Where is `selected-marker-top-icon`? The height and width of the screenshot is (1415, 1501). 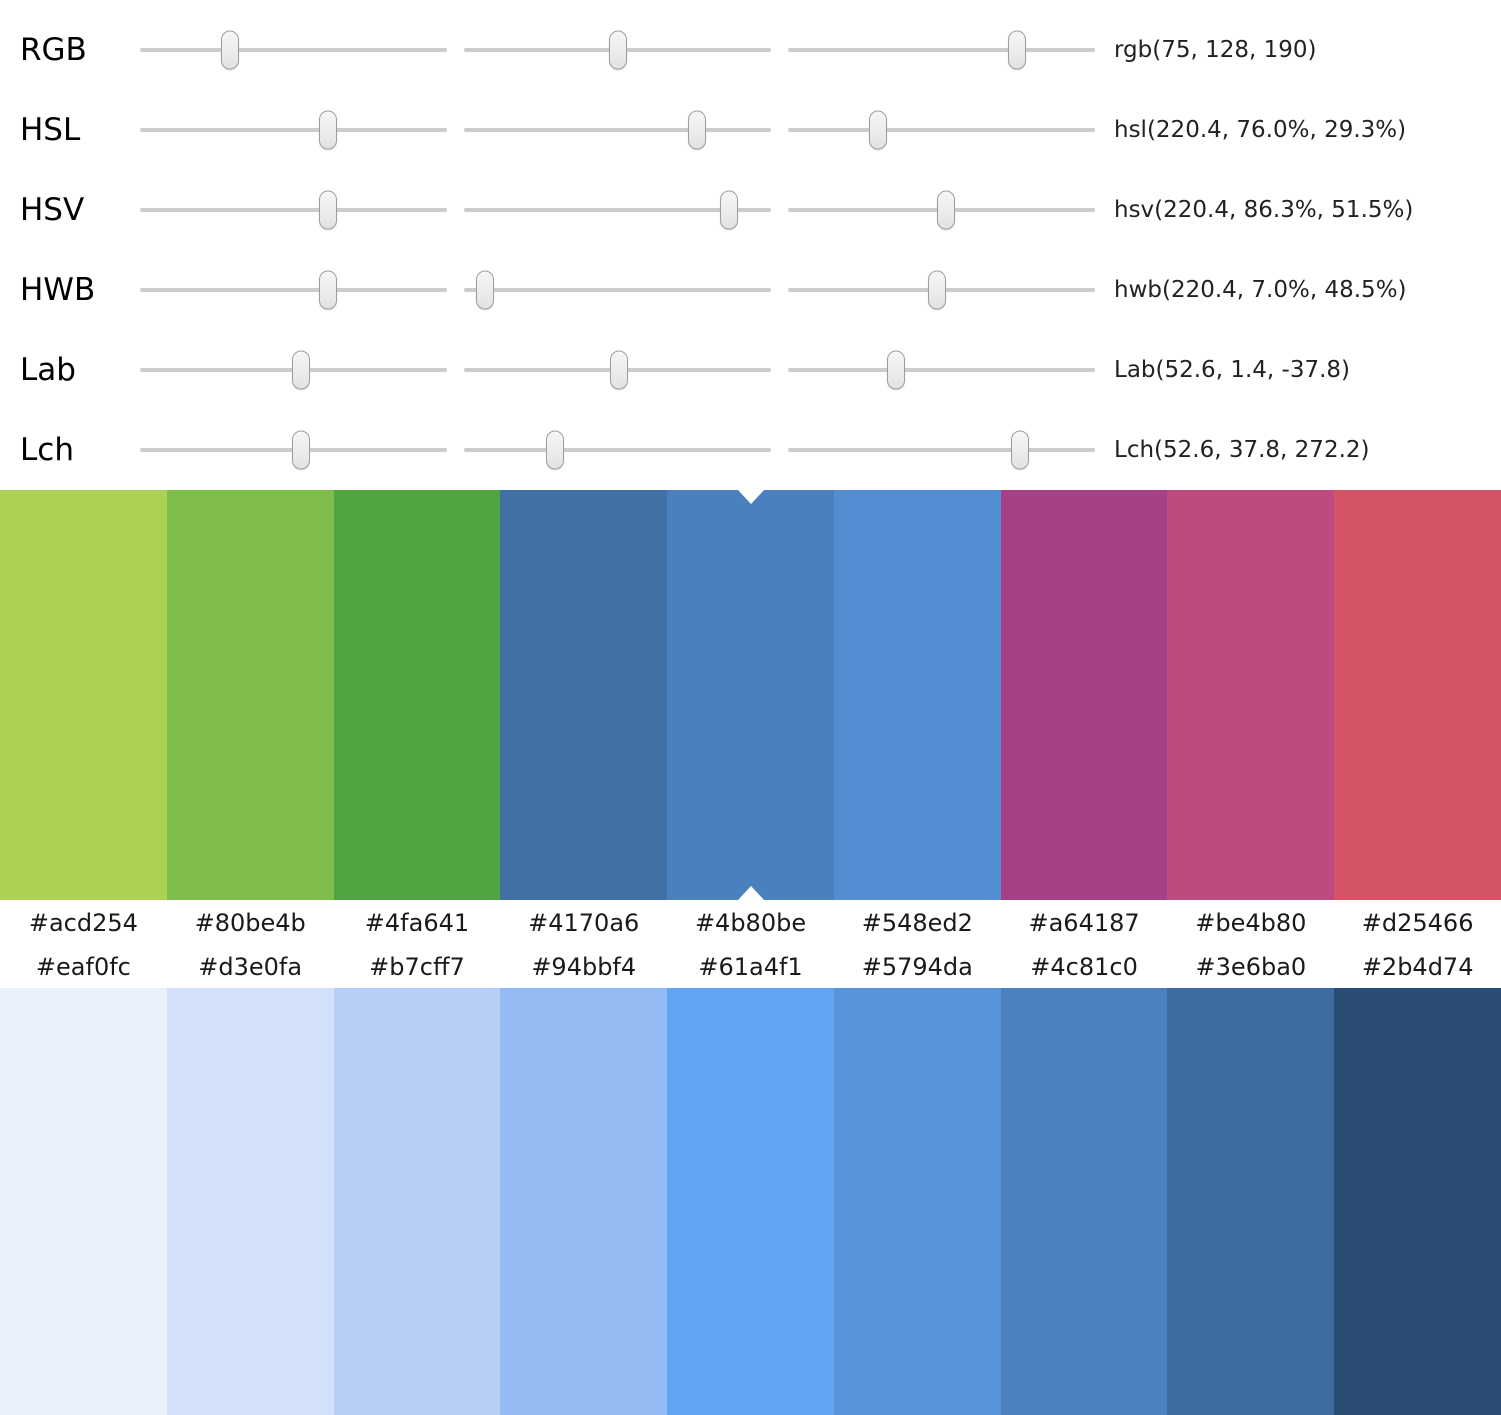
selected-marker-top-icon is located at coordinates (750, 497).